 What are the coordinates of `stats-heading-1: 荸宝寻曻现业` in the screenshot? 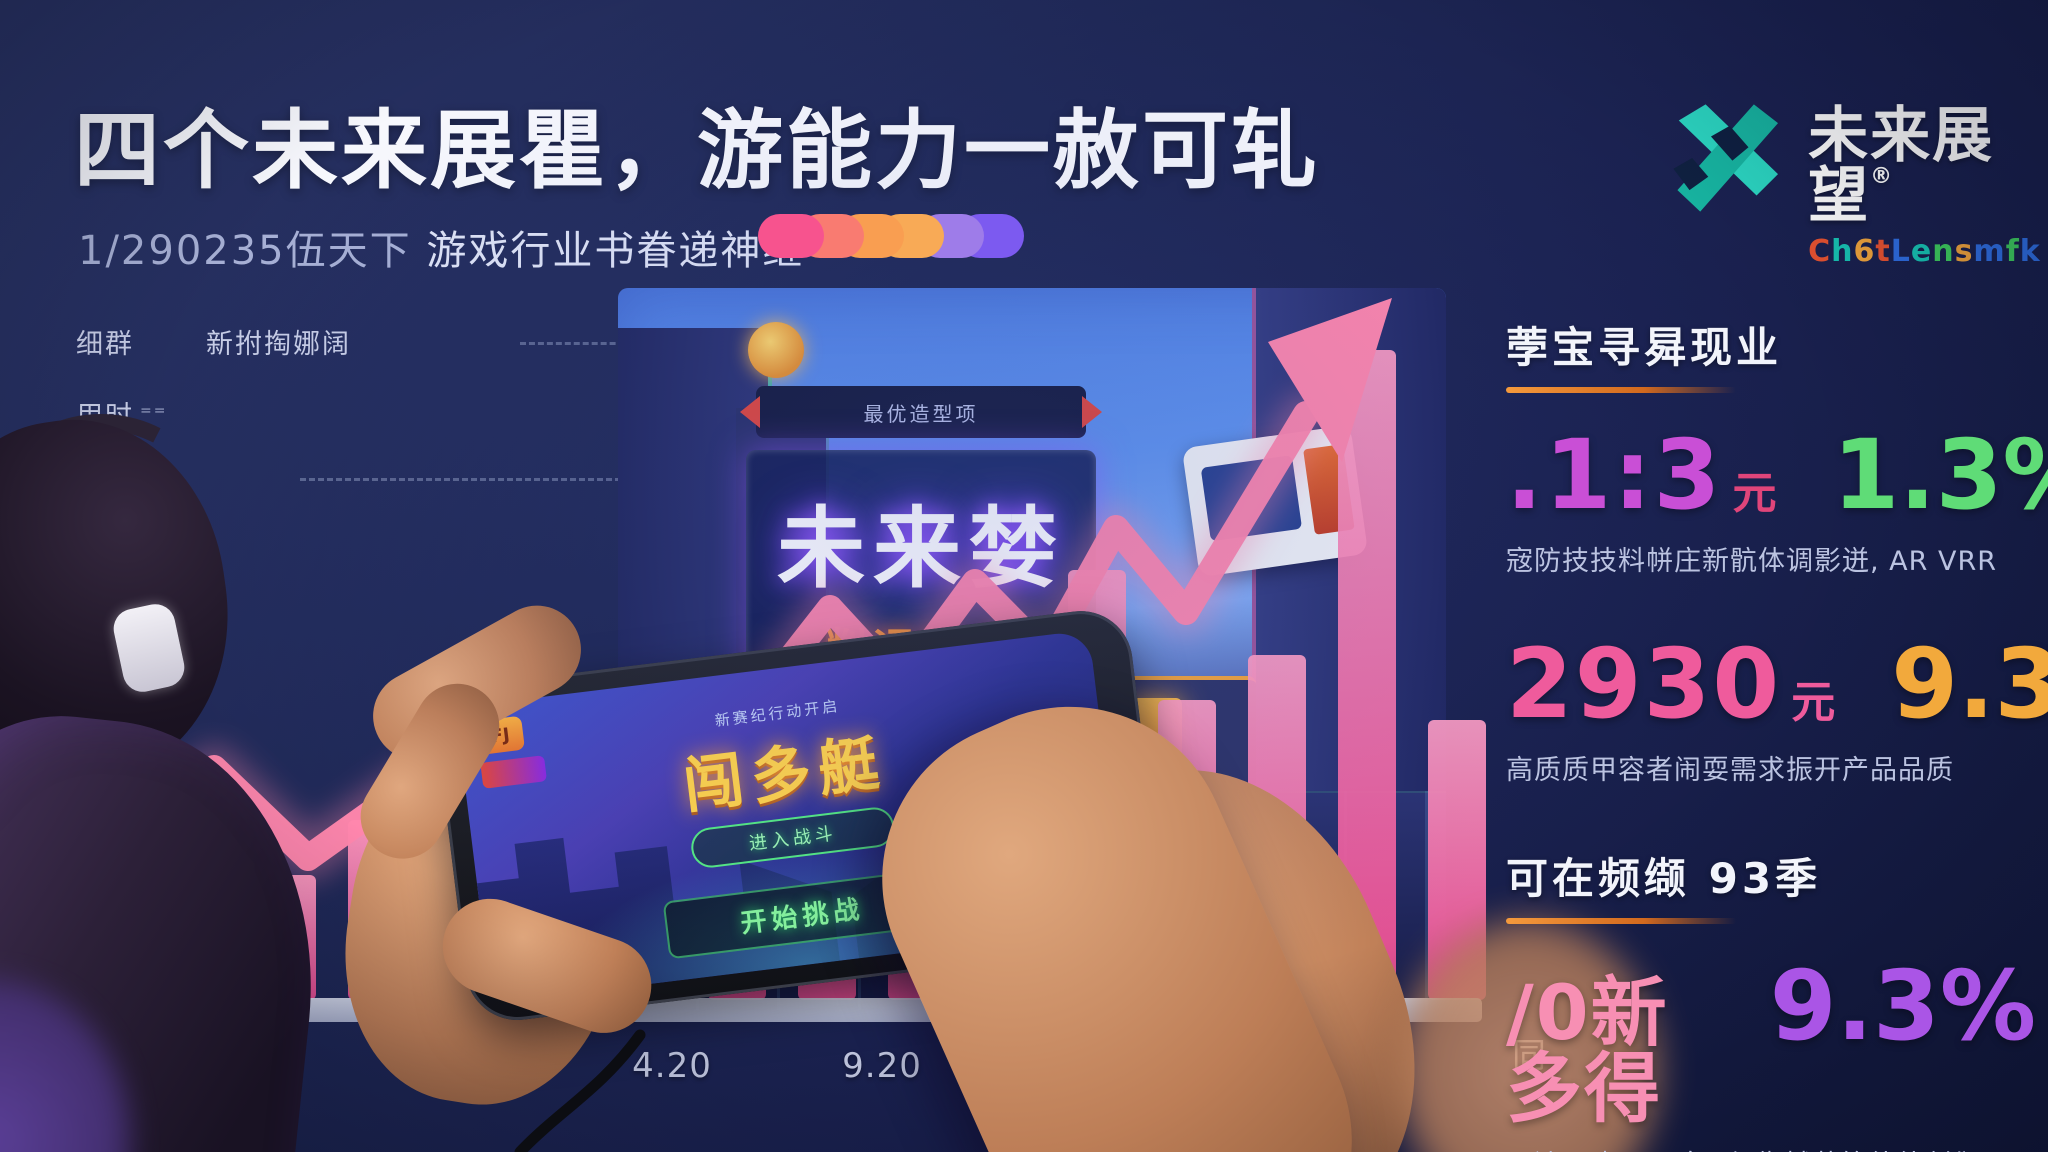 It's located at (1644, 347).